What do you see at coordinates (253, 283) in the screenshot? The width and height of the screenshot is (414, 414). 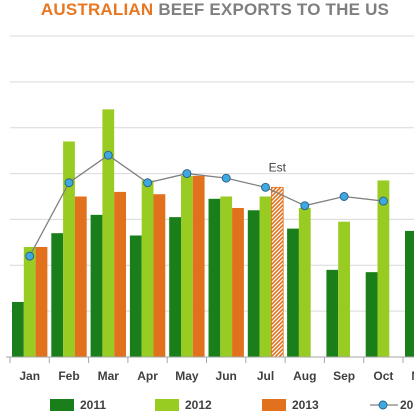 I see `bar-2011-jul` at bounding box center [253, 283].